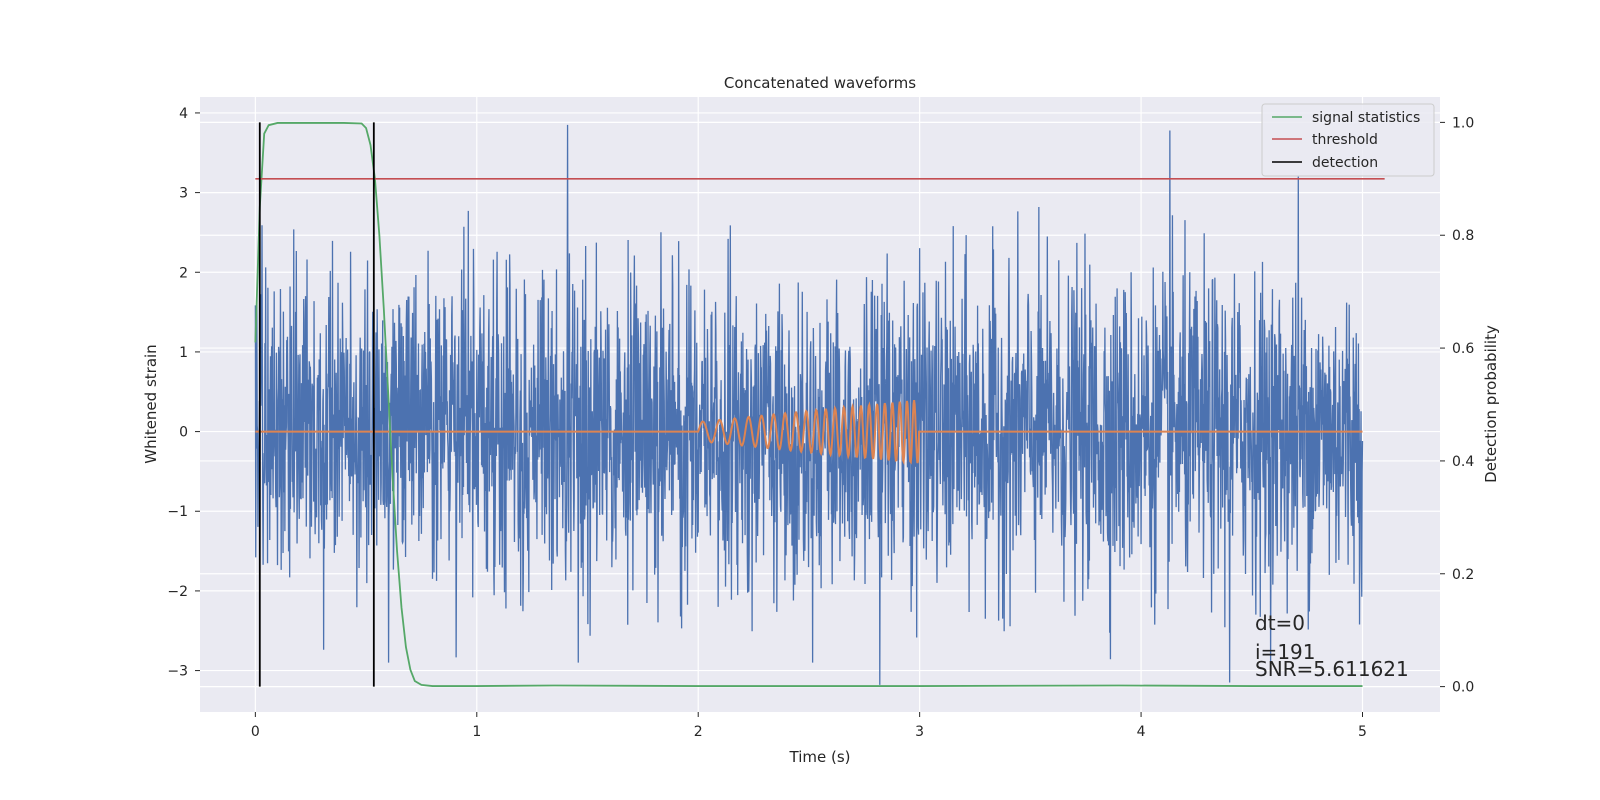  What do you see at coordinates (1345, 163) in the screenshot?
I see `legend-label-detection: detection` at bounding box center [1345, 163].